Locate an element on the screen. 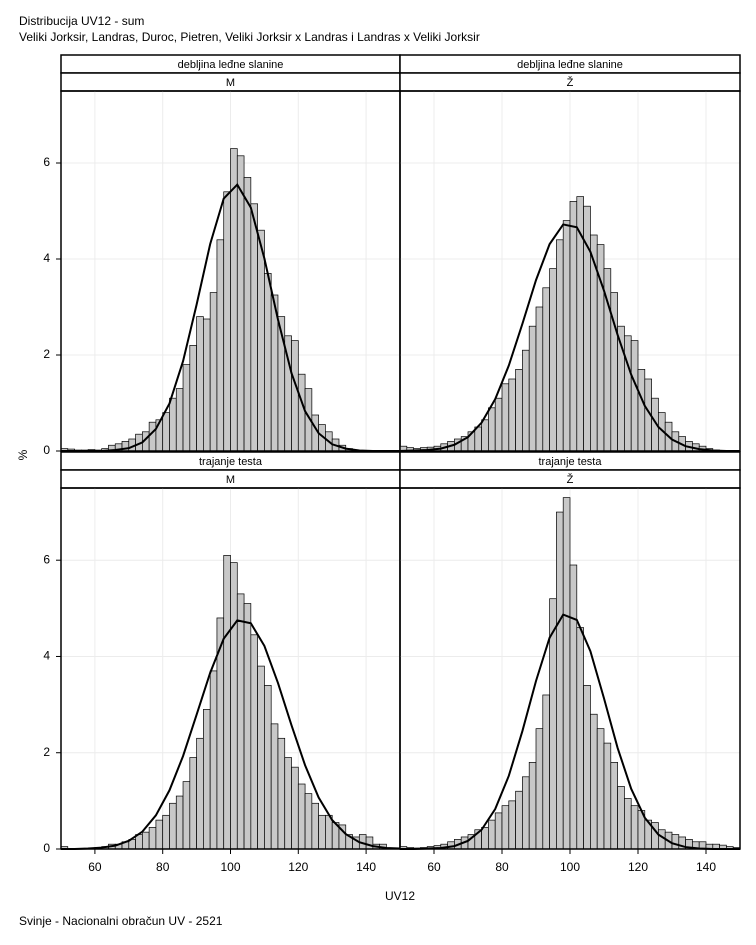 The height and width of the screenshot is (945, 756). y-axis-label: % is located at coordinates (23, 454).